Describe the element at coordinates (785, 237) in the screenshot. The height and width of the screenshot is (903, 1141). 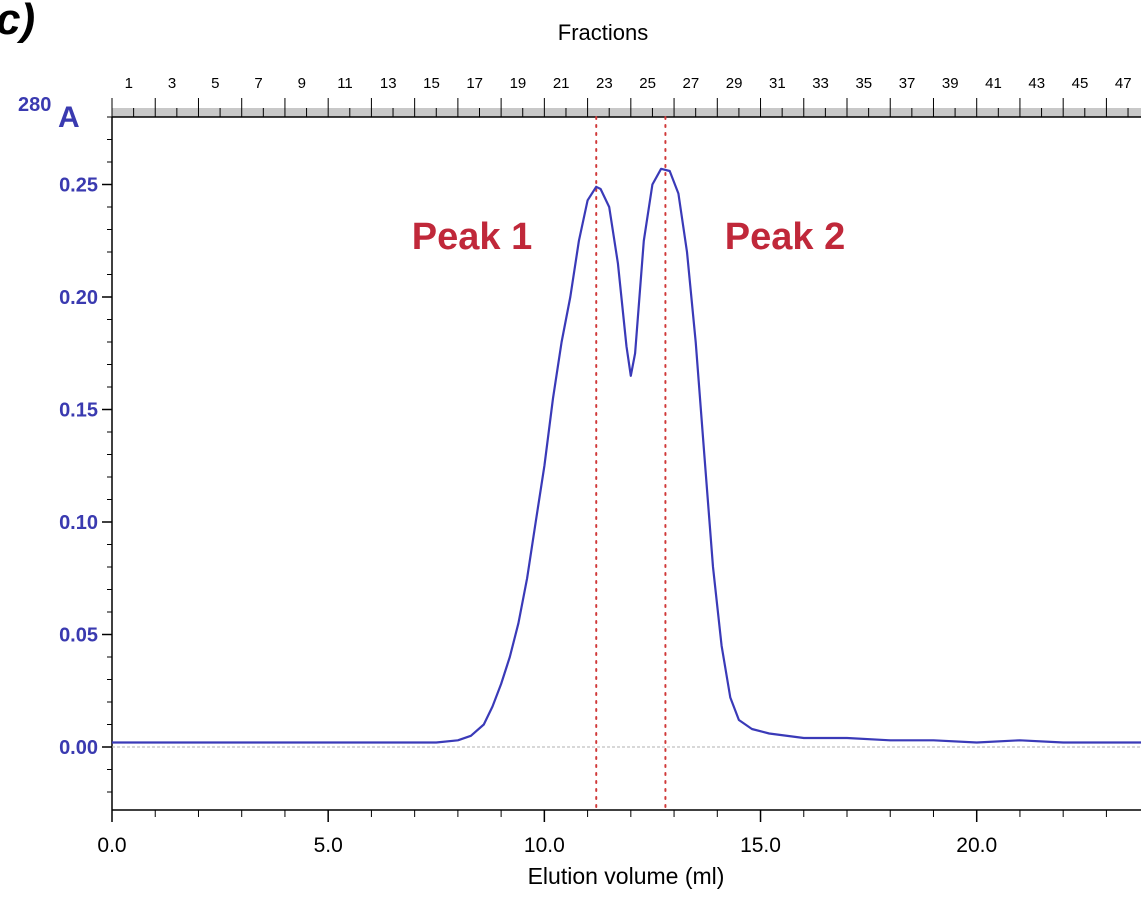
I see `peak-2-label: Peak 2` at that location.